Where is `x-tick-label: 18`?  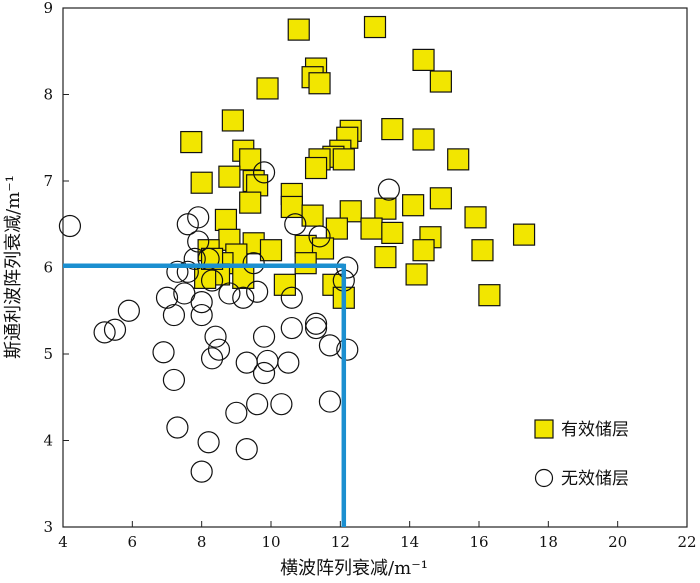 x-tick-label: 18 is located at coordinates (548, 542).